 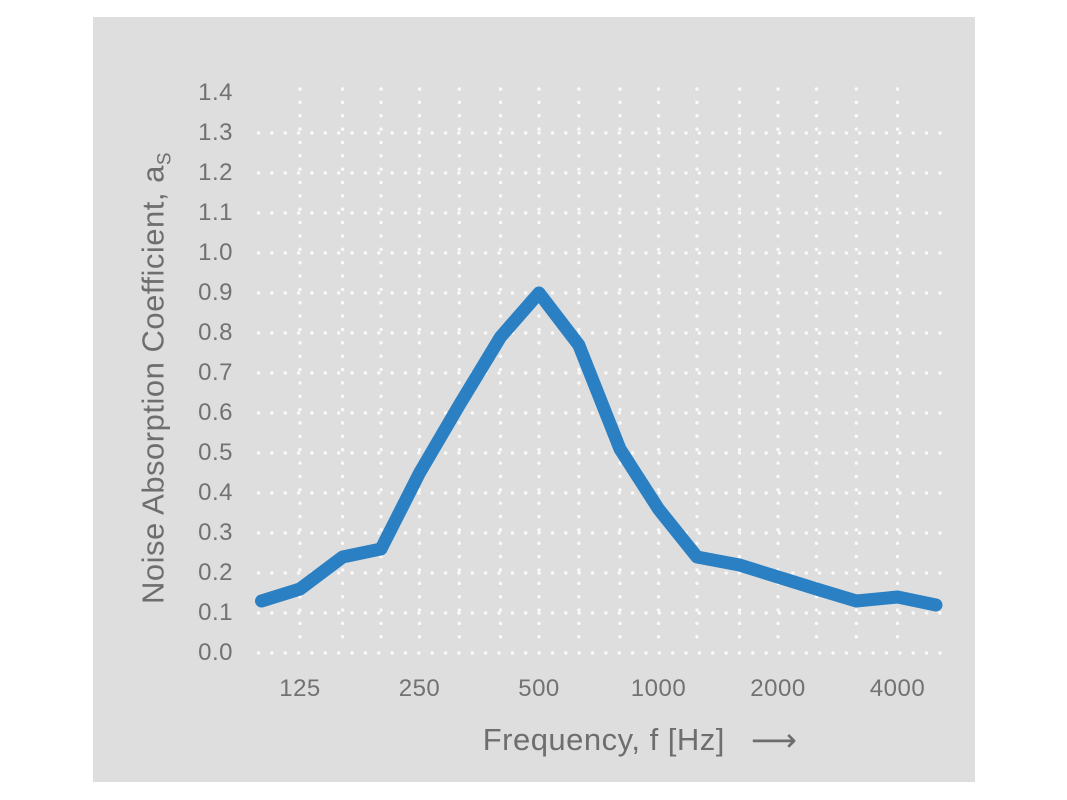 I want to click on y-tick-label: 0.7, so click(x=215, y=372).